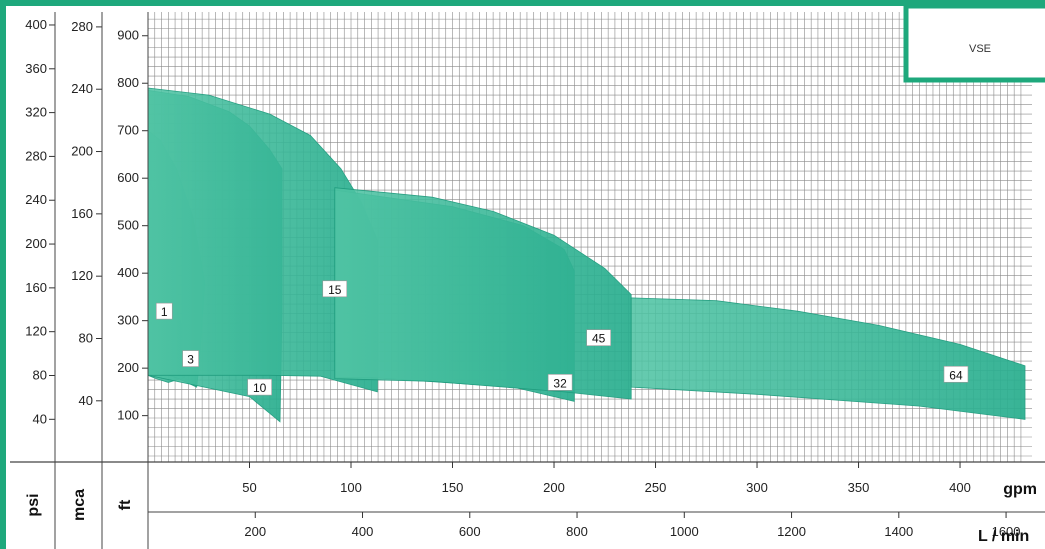  I want to click on gpm-tick-label: 100, so click(351, 487).